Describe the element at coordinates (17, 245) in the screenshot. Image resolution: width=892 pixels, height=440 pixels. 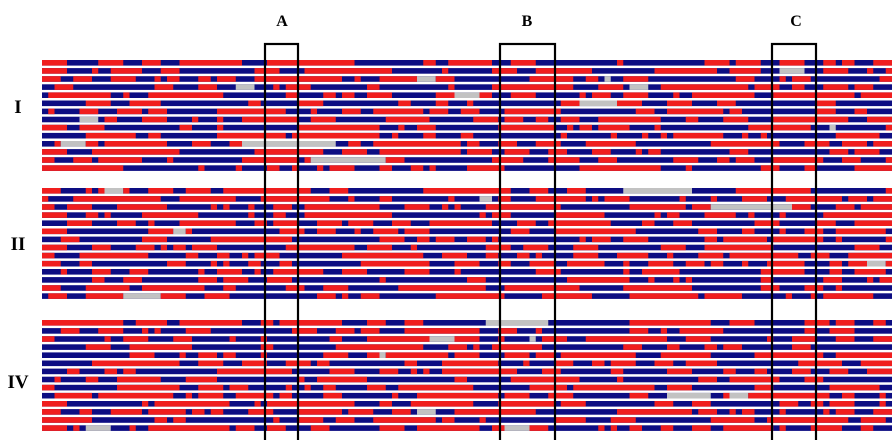
I see `group-labels: I II IV` at that location.